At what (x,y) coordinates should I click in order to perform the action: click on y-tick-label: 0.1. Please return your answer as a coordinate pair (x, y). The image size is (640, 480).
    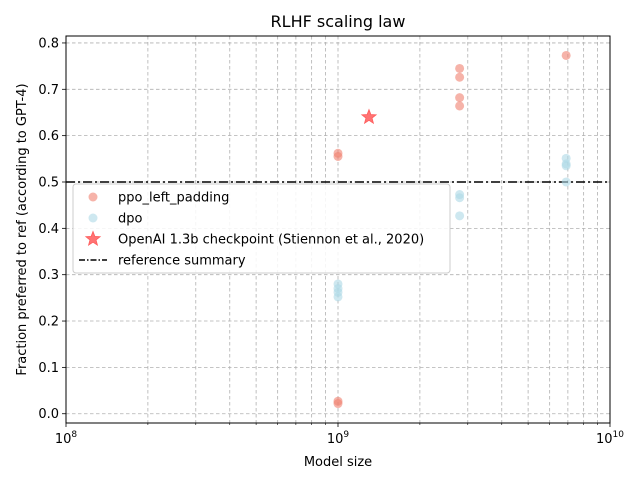
    Looking at the image, I should click on (48, 368).